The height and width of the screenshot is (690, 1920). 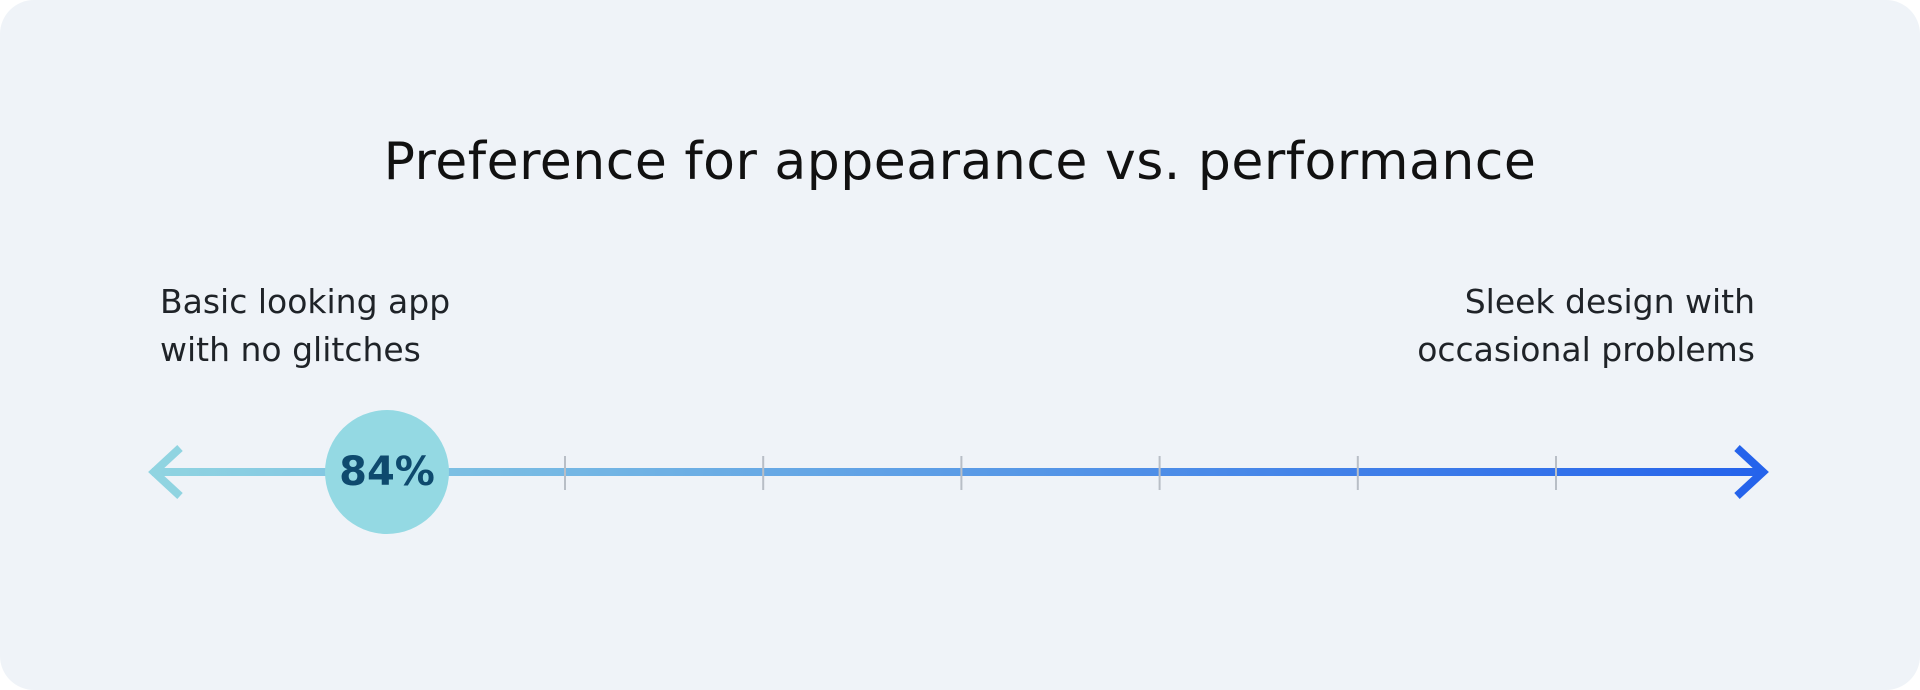 What do you see at coordinates (1586, 349) in the screenshot?
I see `right-label-line2: occasional problems` at bounding box center [1586, 349].